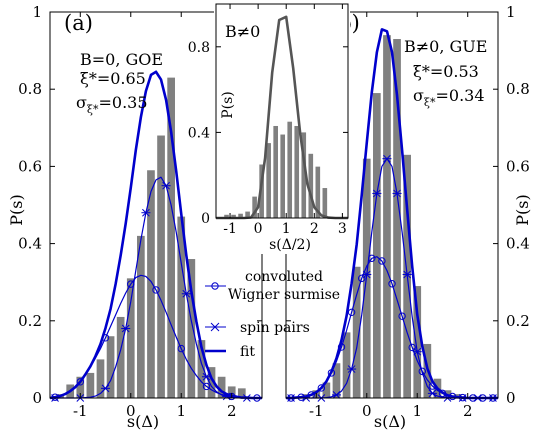 This screenshot has width=540, height=436. I want to click on panel-b-annotation-model: B≠0, GUE, so click(445, 46).